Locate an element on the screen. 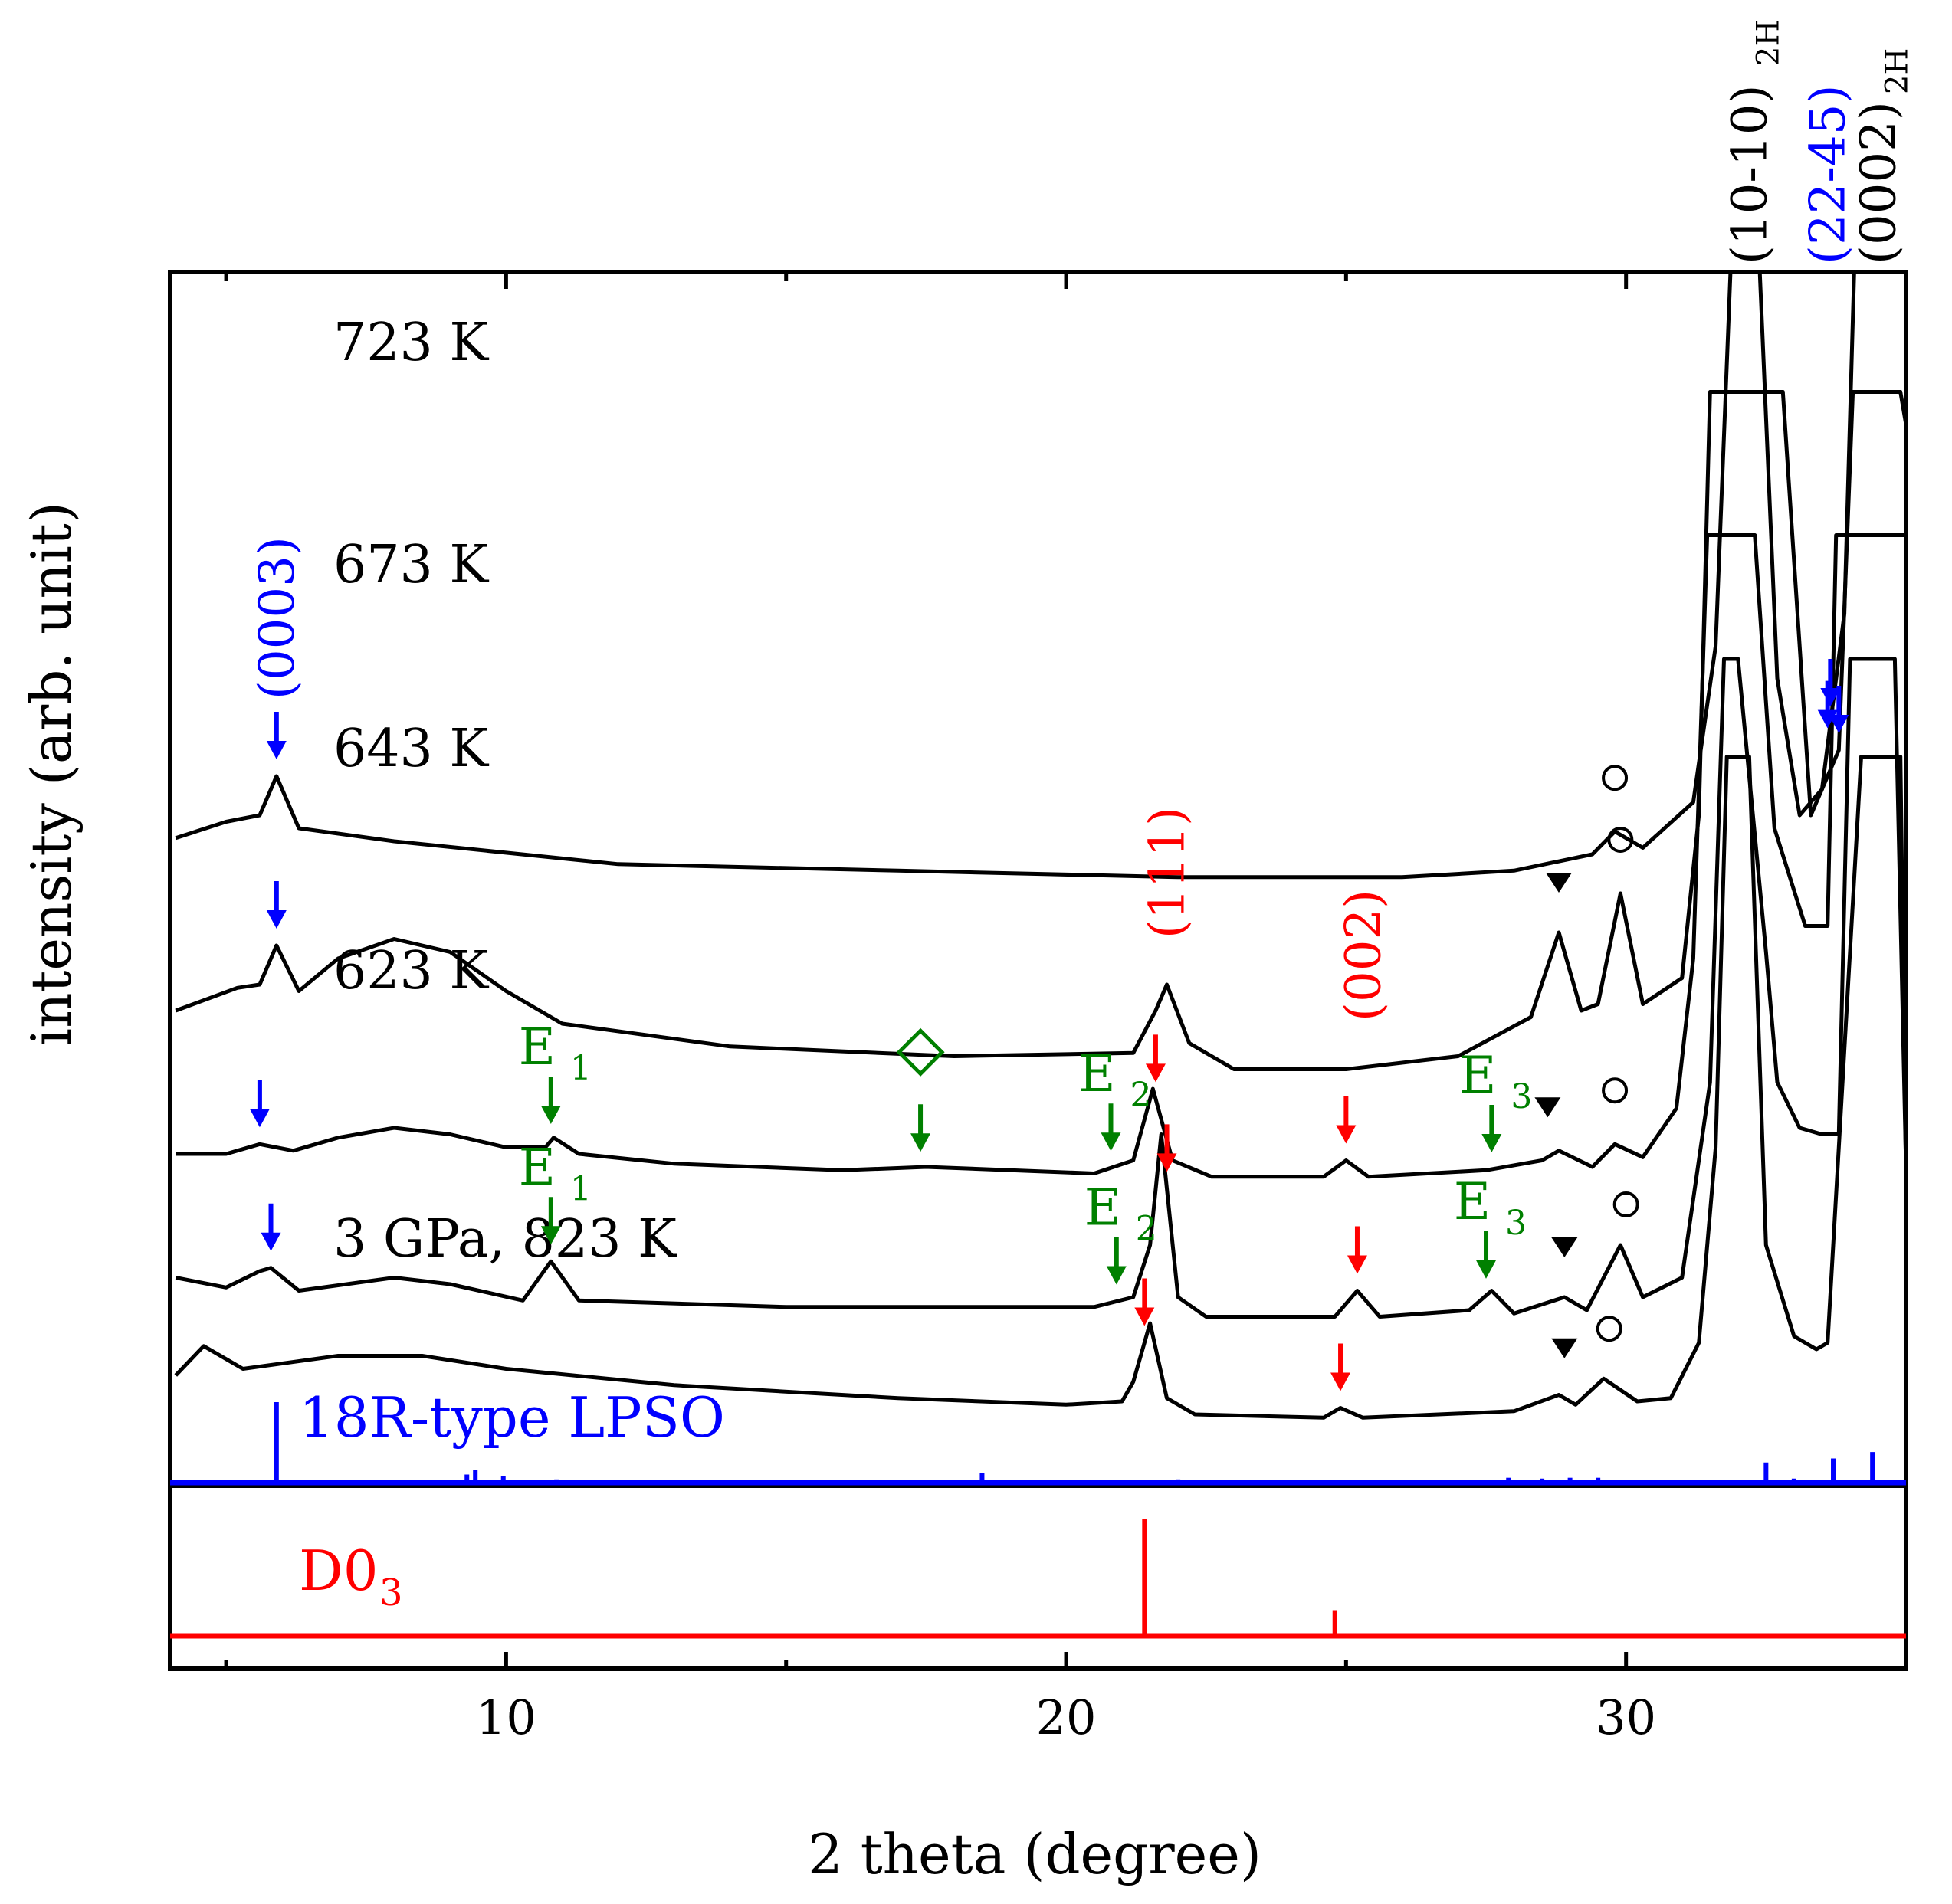  annotation-3-3-arrow is located at coordinates (1166, 1148).